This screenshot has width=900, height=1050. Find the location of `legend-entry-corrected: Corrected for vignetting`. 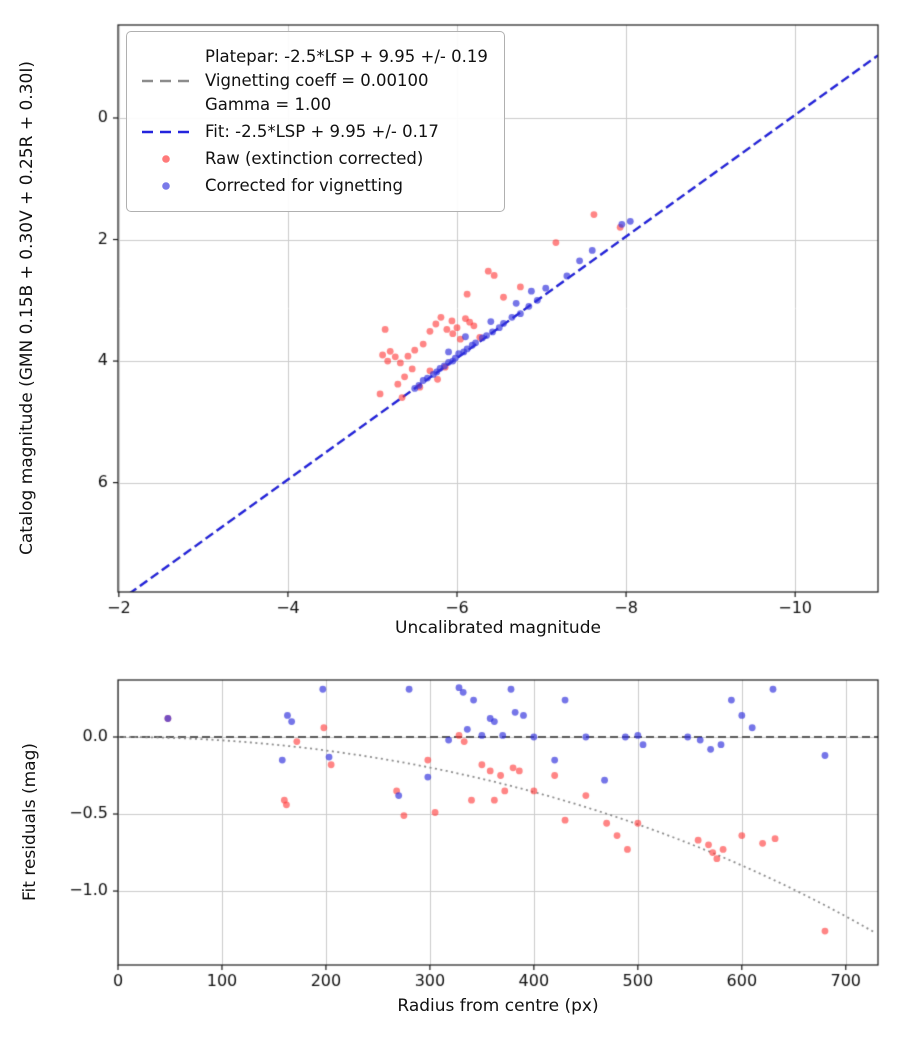

legend-entry-corrected: Corrected for vignetting is located at coordinates (312, 186).